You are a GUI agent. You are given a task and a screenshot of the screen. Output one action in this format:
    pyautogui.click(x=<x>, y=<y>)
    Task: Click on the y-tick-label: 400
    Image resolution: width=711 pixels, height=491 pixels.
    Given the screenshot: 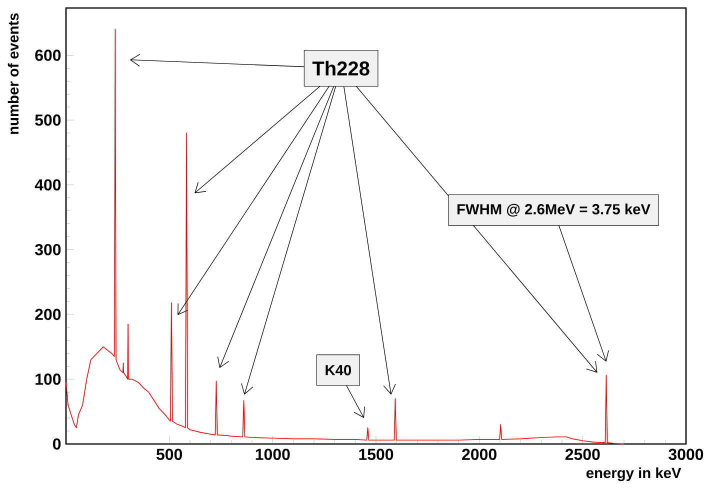 What is the action you would take?
    pyautogui.click(x=47, y=185)
    